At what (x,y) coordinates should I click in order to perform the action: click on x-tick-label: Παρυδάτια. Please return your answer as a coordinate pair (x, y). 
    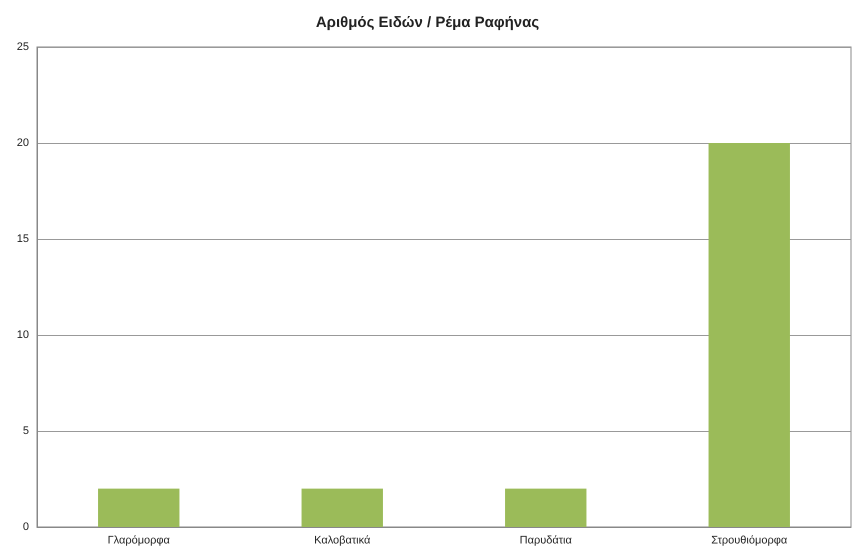
    Looking at the image, I should click on (546, 540).